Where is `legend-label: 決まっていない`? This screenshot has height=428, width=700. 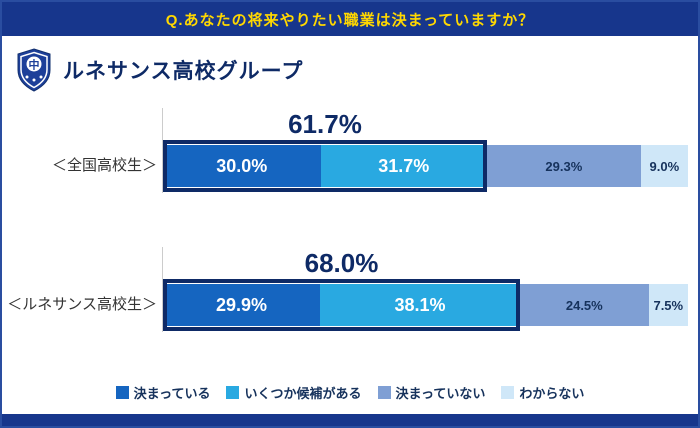 legend-label: 決まっていない is located at coordinates (440, 393).